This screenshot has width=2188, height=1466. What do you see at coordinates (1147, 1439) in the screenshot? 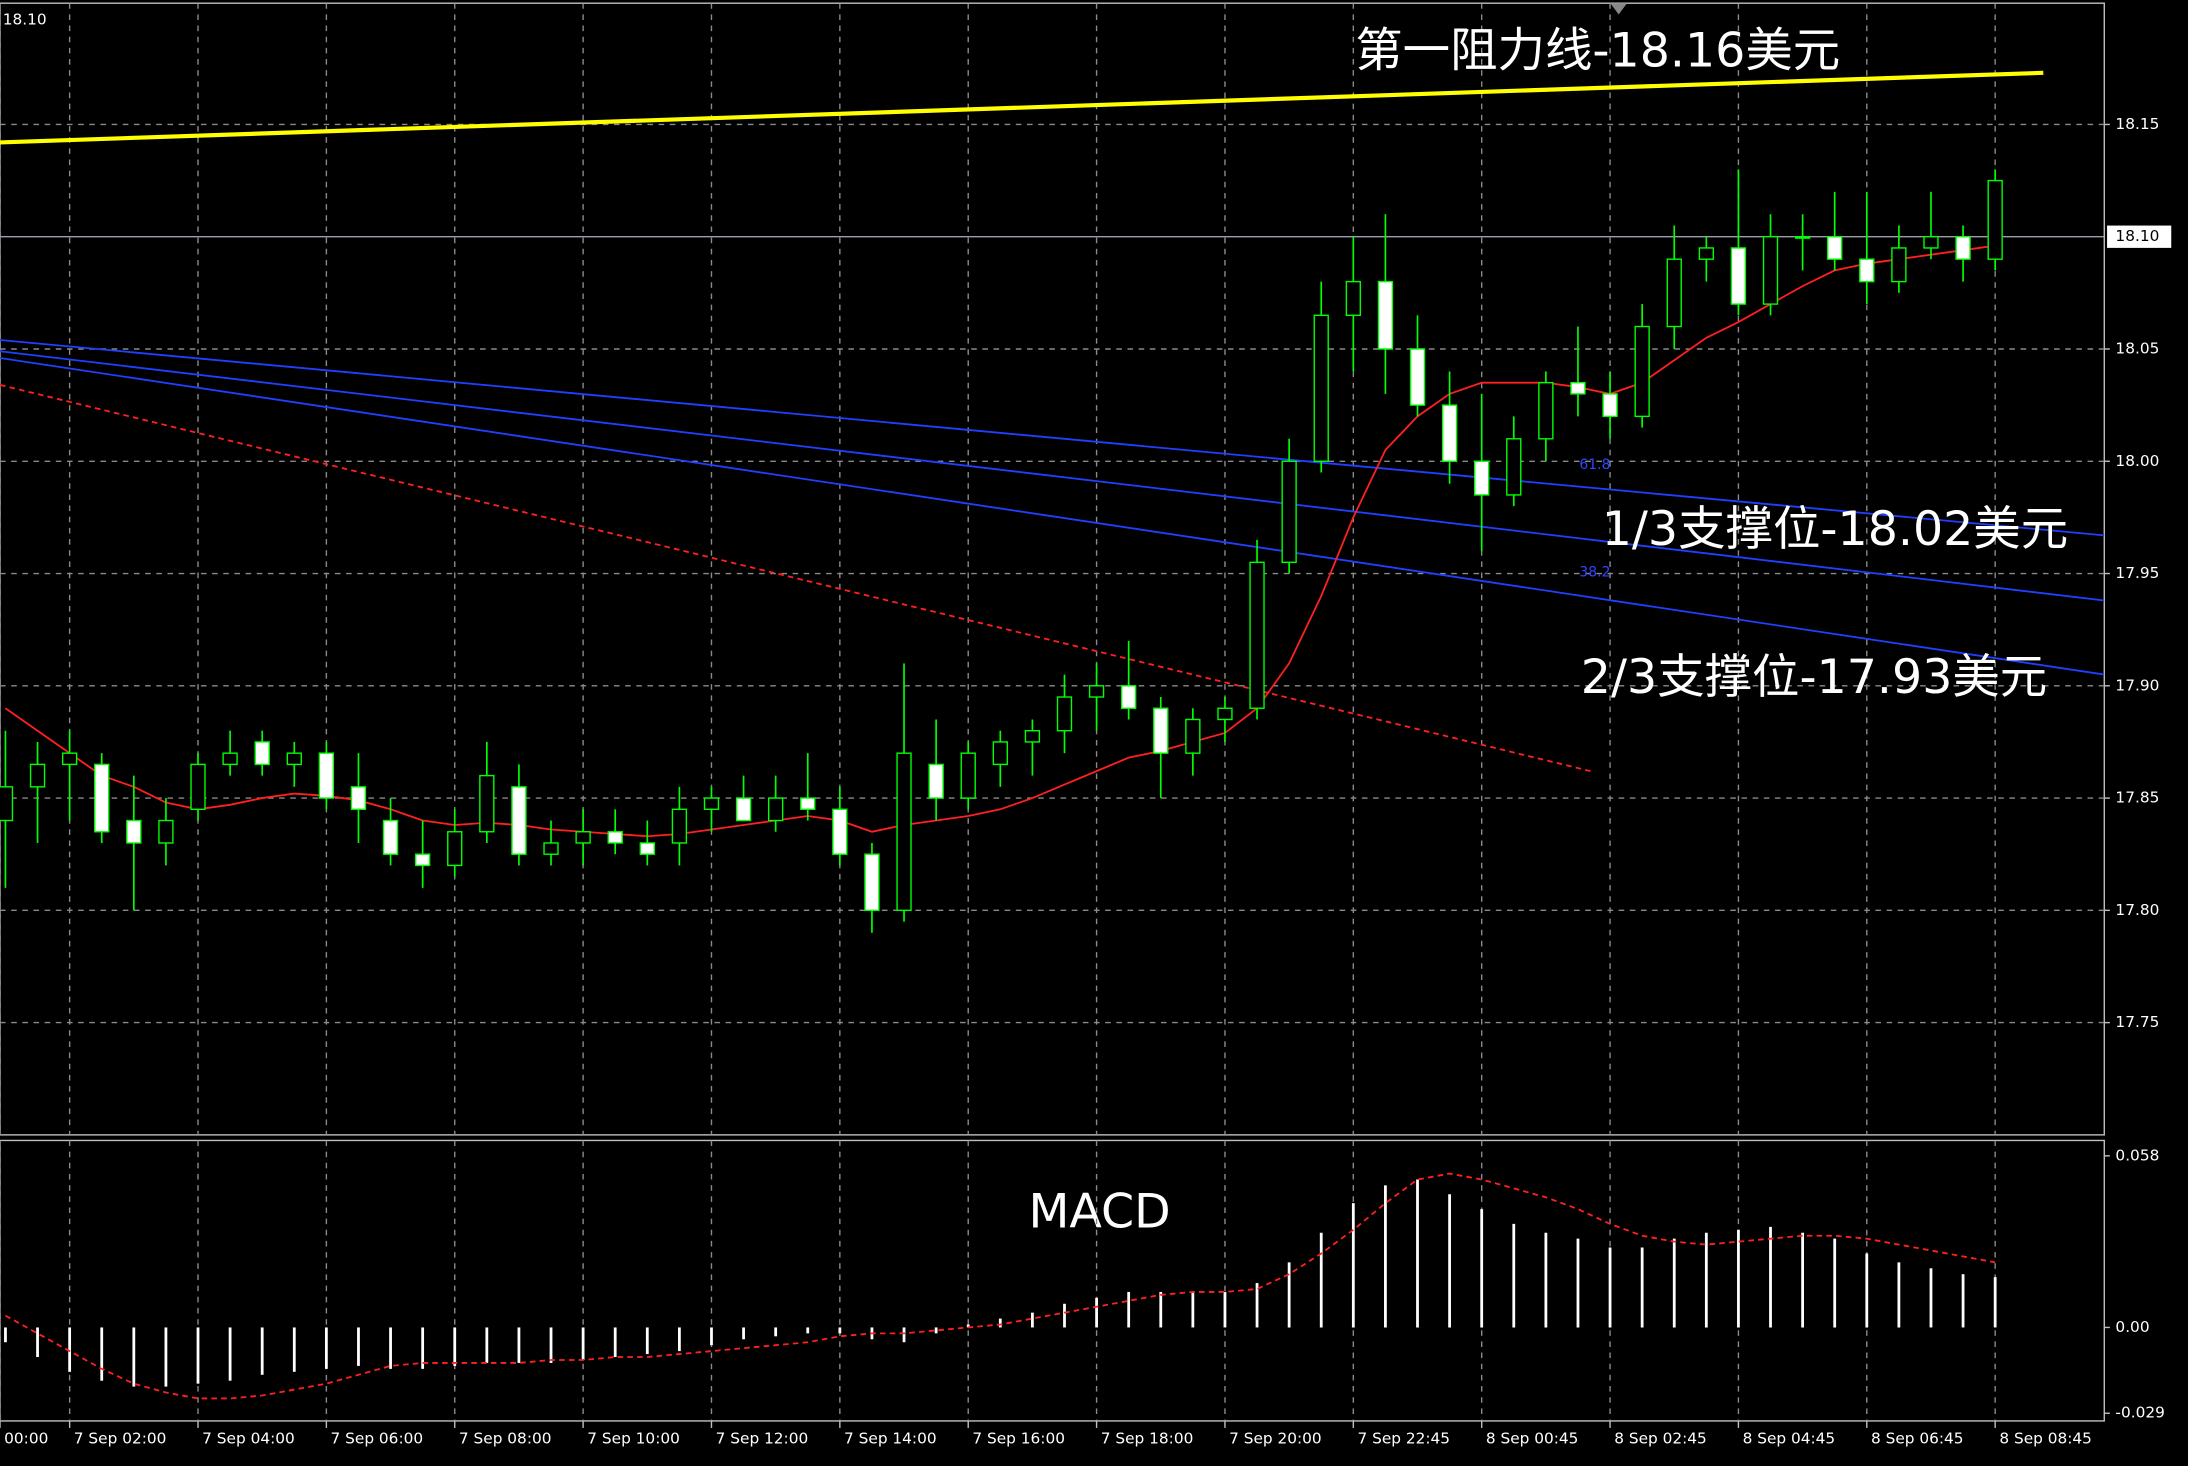
I see `x-tick-label: 7 Sep 18:00` at bounding box center [1147, 1439].